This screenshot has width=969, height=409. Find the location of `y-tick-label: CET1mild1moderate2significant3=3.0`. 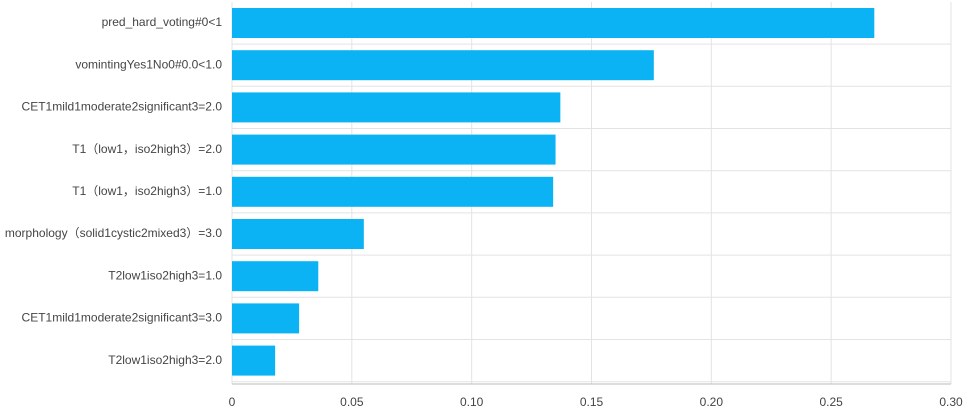

y-tick-label: CET1mild1moderate2significant3=3.0 is located at coordinates (122, 318).